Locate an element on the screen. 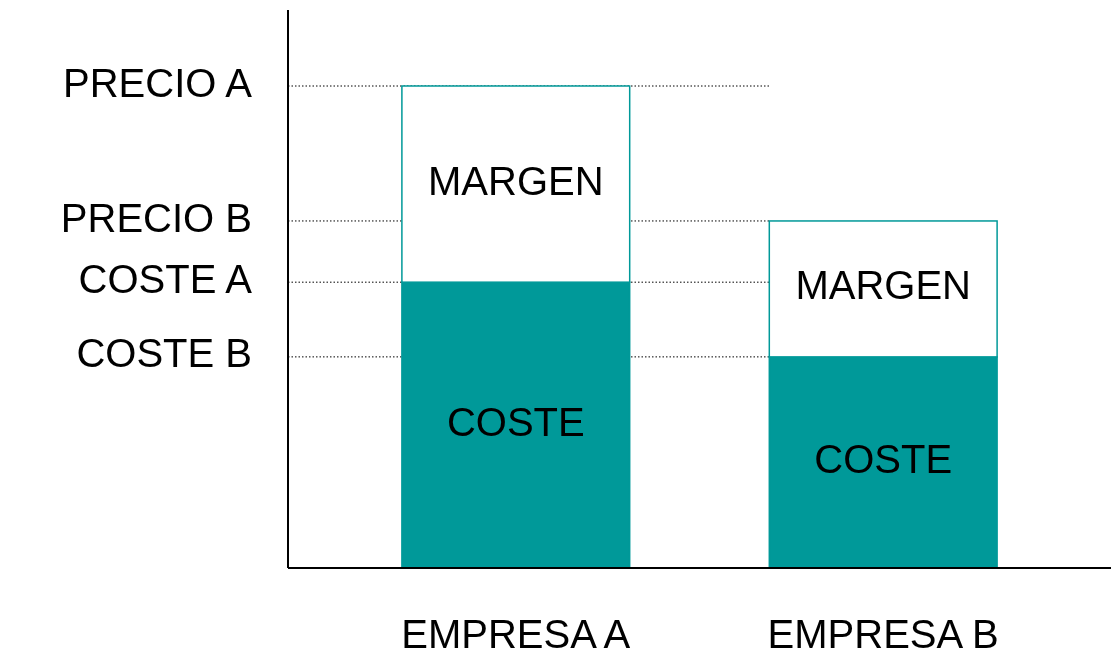 This screenshot has height=658, width=1119. ref-line-label: PRECIO A is located at coordinates (158, 82).